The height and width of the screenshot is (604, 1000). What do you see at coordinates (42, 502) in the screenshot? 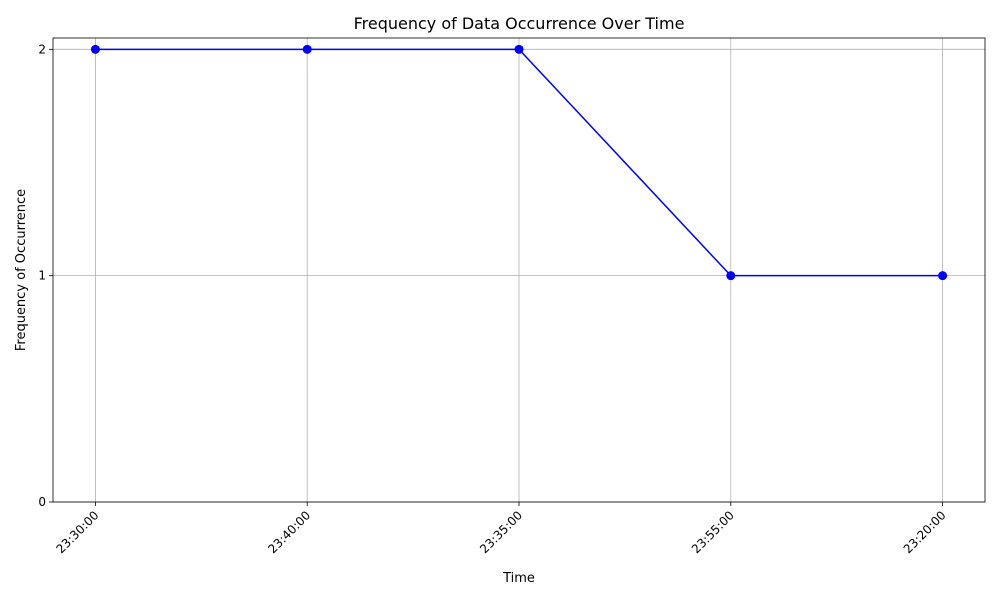
I see `y-tick-label: 0` at bounding box center [42, 502].